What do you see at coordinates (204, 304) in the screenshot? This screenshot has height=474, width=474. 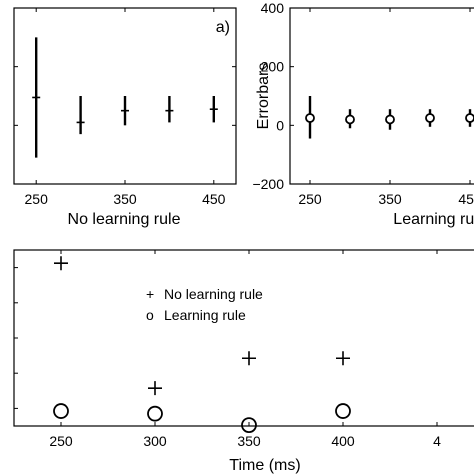 I see `legend: + No learning rule o Learning rule` at bounding box center [204, 304].